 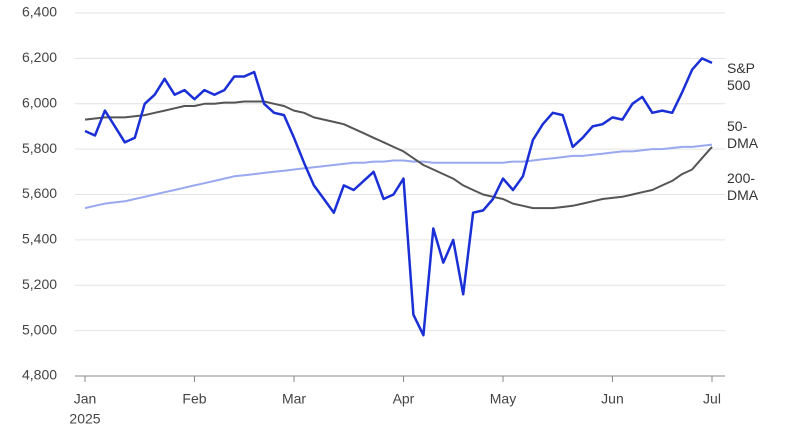 I want to click on y-tick-label: 5,200, so click(x=39, y=284).